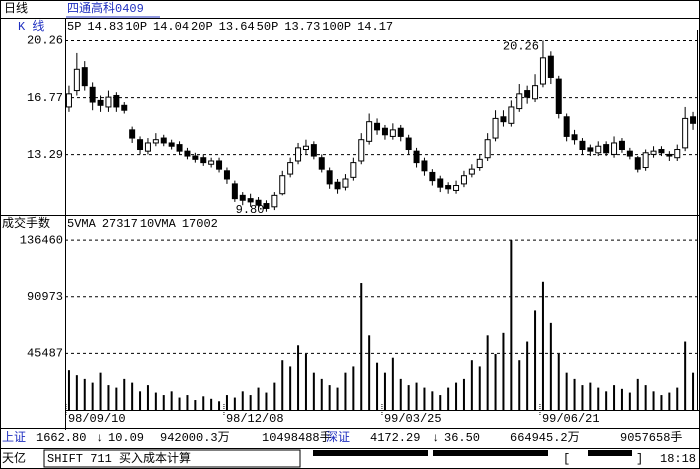  I want to click on command-box, so click(172, 458).